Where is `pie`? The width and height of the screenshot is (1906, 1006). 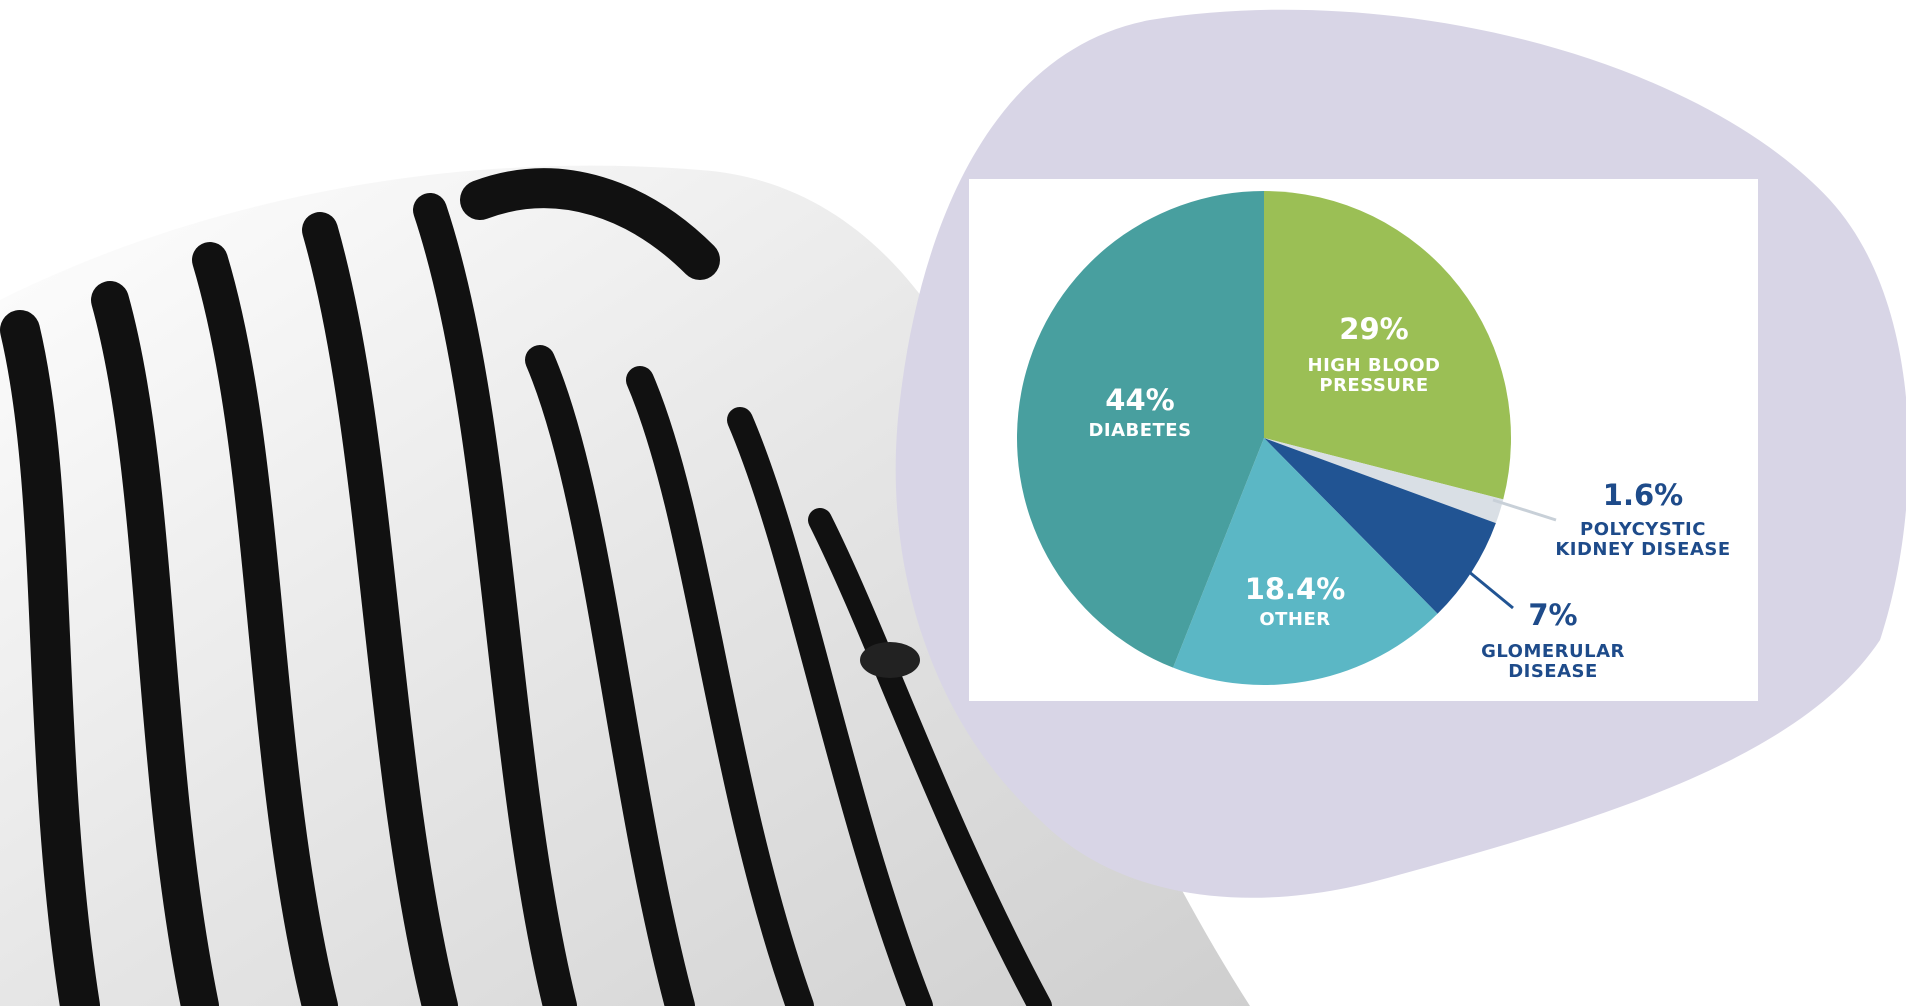
pie is located at coordinates (1264, 438).